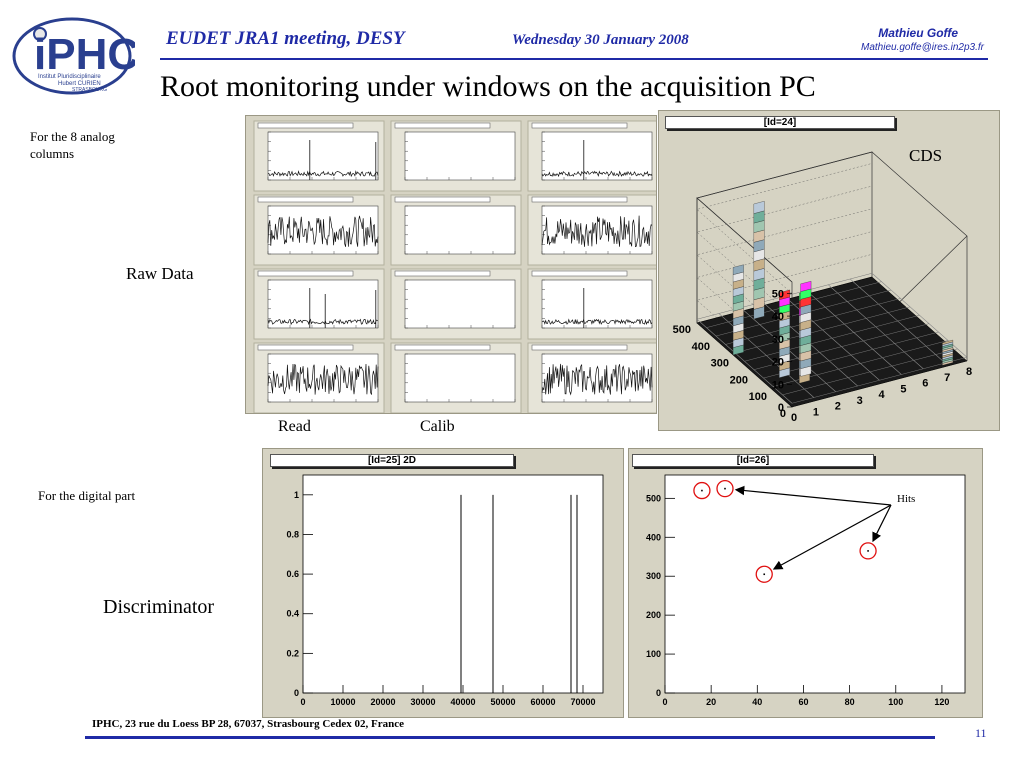  What do you see at coordinates (84, 54) in the screenshot?
I see `logo-text: iPHC` at bounding box center [84, 54].